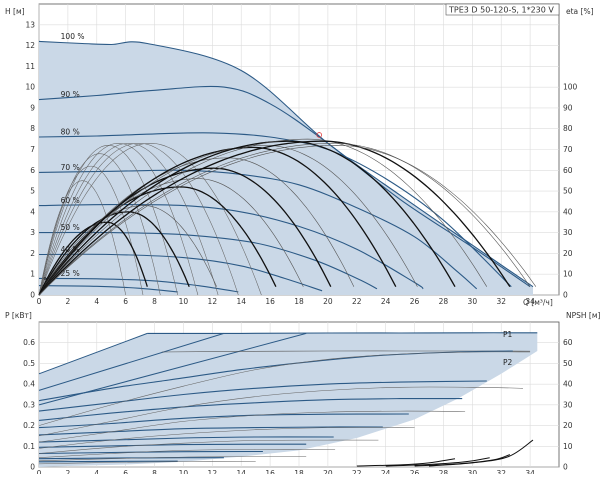 This screenshot has width=600, height=478. I want to click on eta-axis-label: eta [%], so click(580, 11).